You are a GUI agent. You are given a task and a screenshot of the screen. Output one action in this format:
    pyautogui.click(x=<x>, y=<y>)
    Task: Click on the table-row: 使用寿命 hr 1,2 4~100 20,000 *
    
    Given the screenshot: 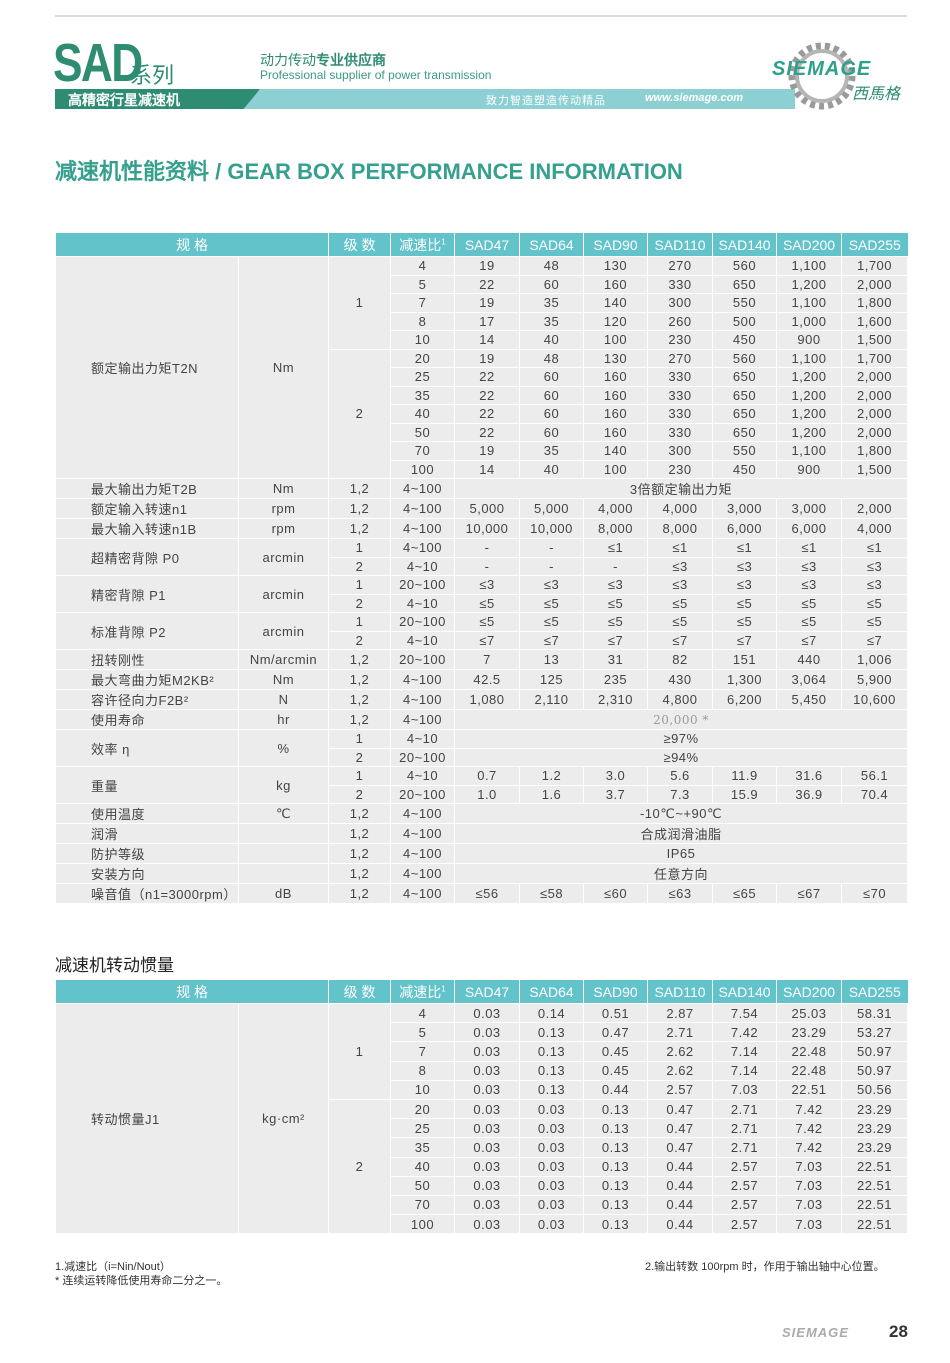 What is the action you would take?
    pyautogui.click(x=482, y=719)
    